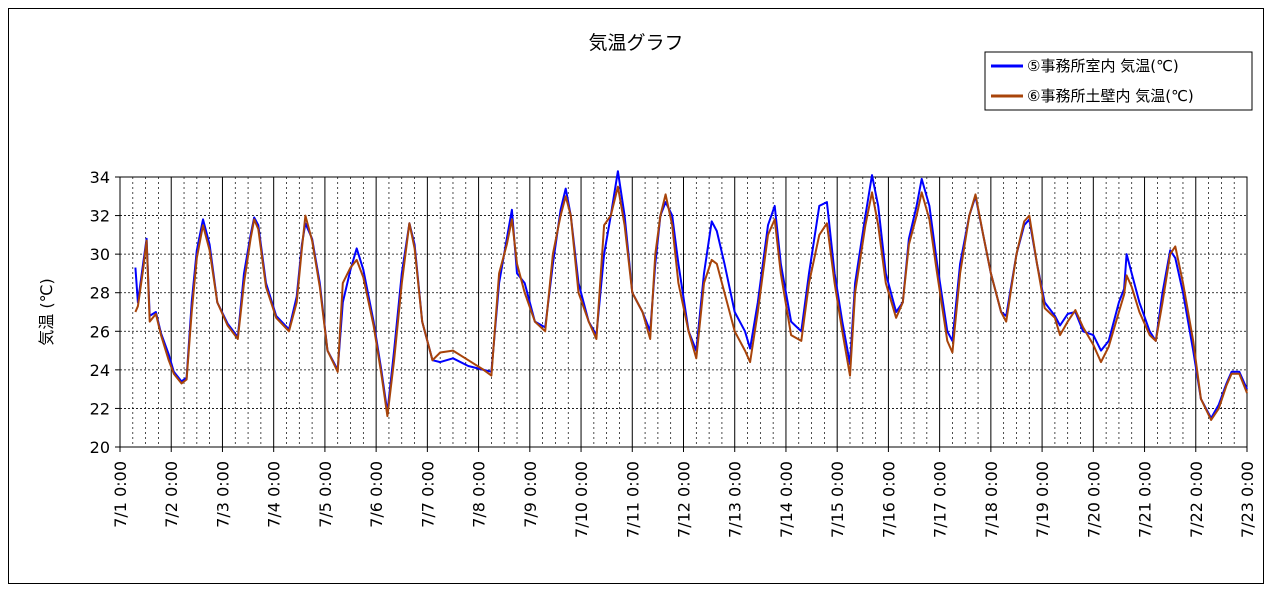  Describe the element at coordinates (100, 254) in the screenshot. I see `y-tick-label: 30` at that location.